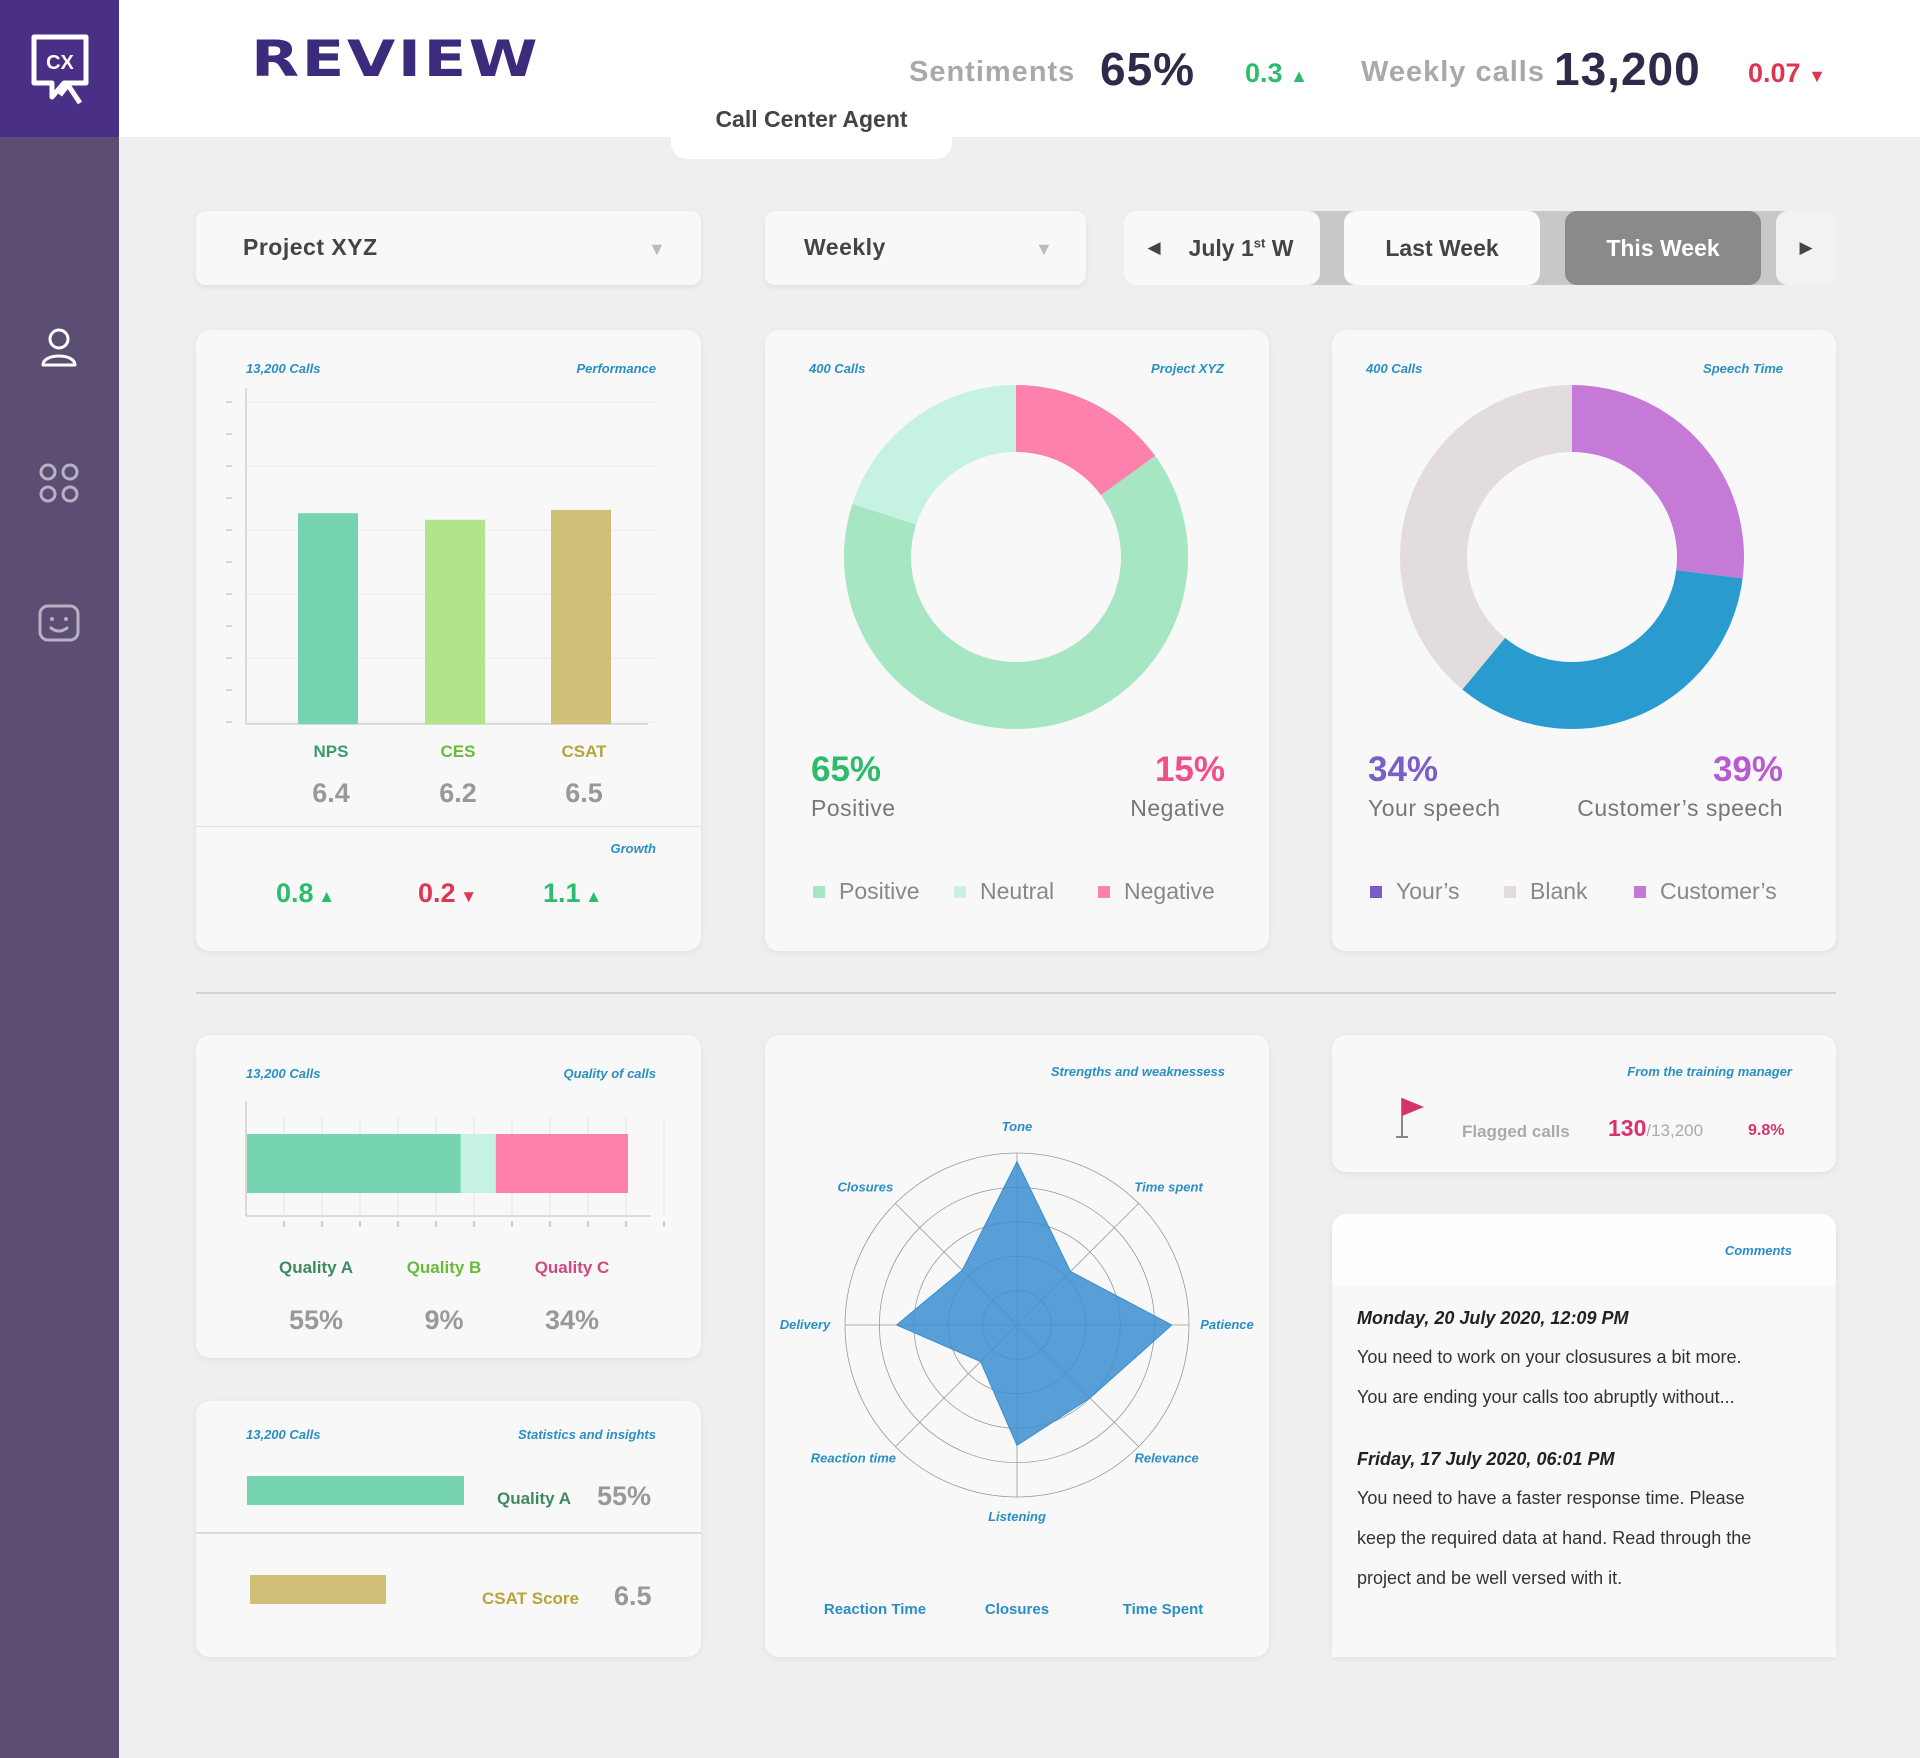 This screenshot has height=1758, width=1920. What do you see at coordinates (1546, 891) in the screenshot?
I see `legend-blank: Blank` at bounding box center [1546, 891].